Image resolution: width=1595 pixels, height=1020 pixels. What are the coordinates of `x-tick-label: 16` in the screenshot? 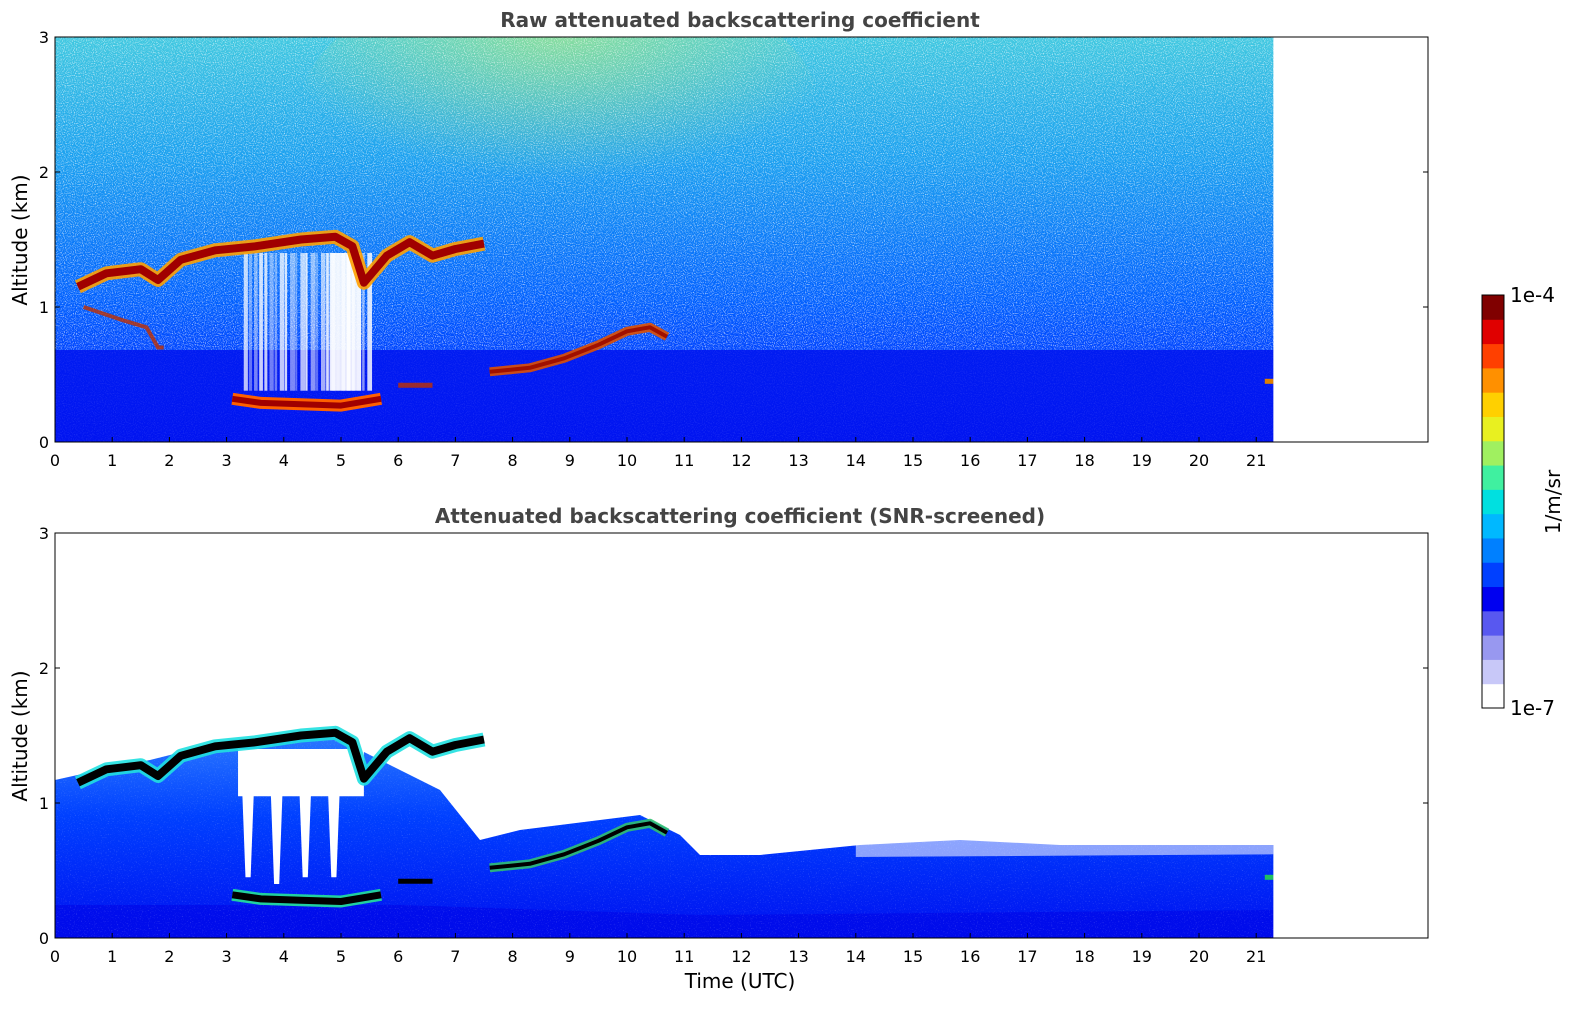 It's located at (970, 956).